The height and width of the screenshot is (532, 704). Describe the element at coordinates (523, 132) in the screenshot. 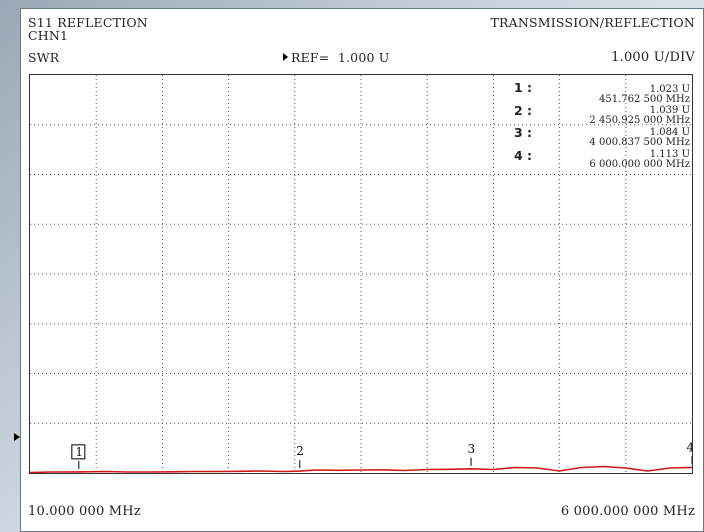

I see `marker-readout-label: 3 :` at that location.